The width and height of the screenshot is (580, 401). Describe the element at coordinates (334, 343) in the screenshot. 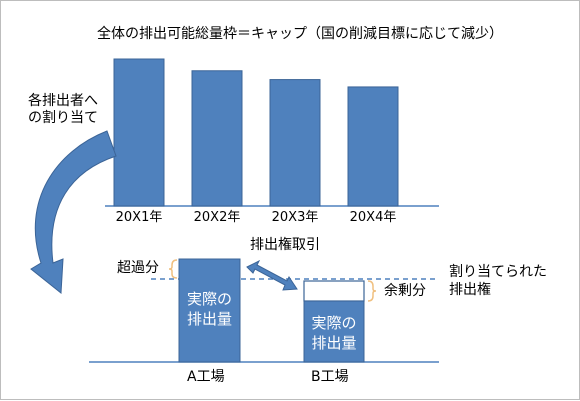

I see `factory-b-actual-line2: 排出量` at that location.